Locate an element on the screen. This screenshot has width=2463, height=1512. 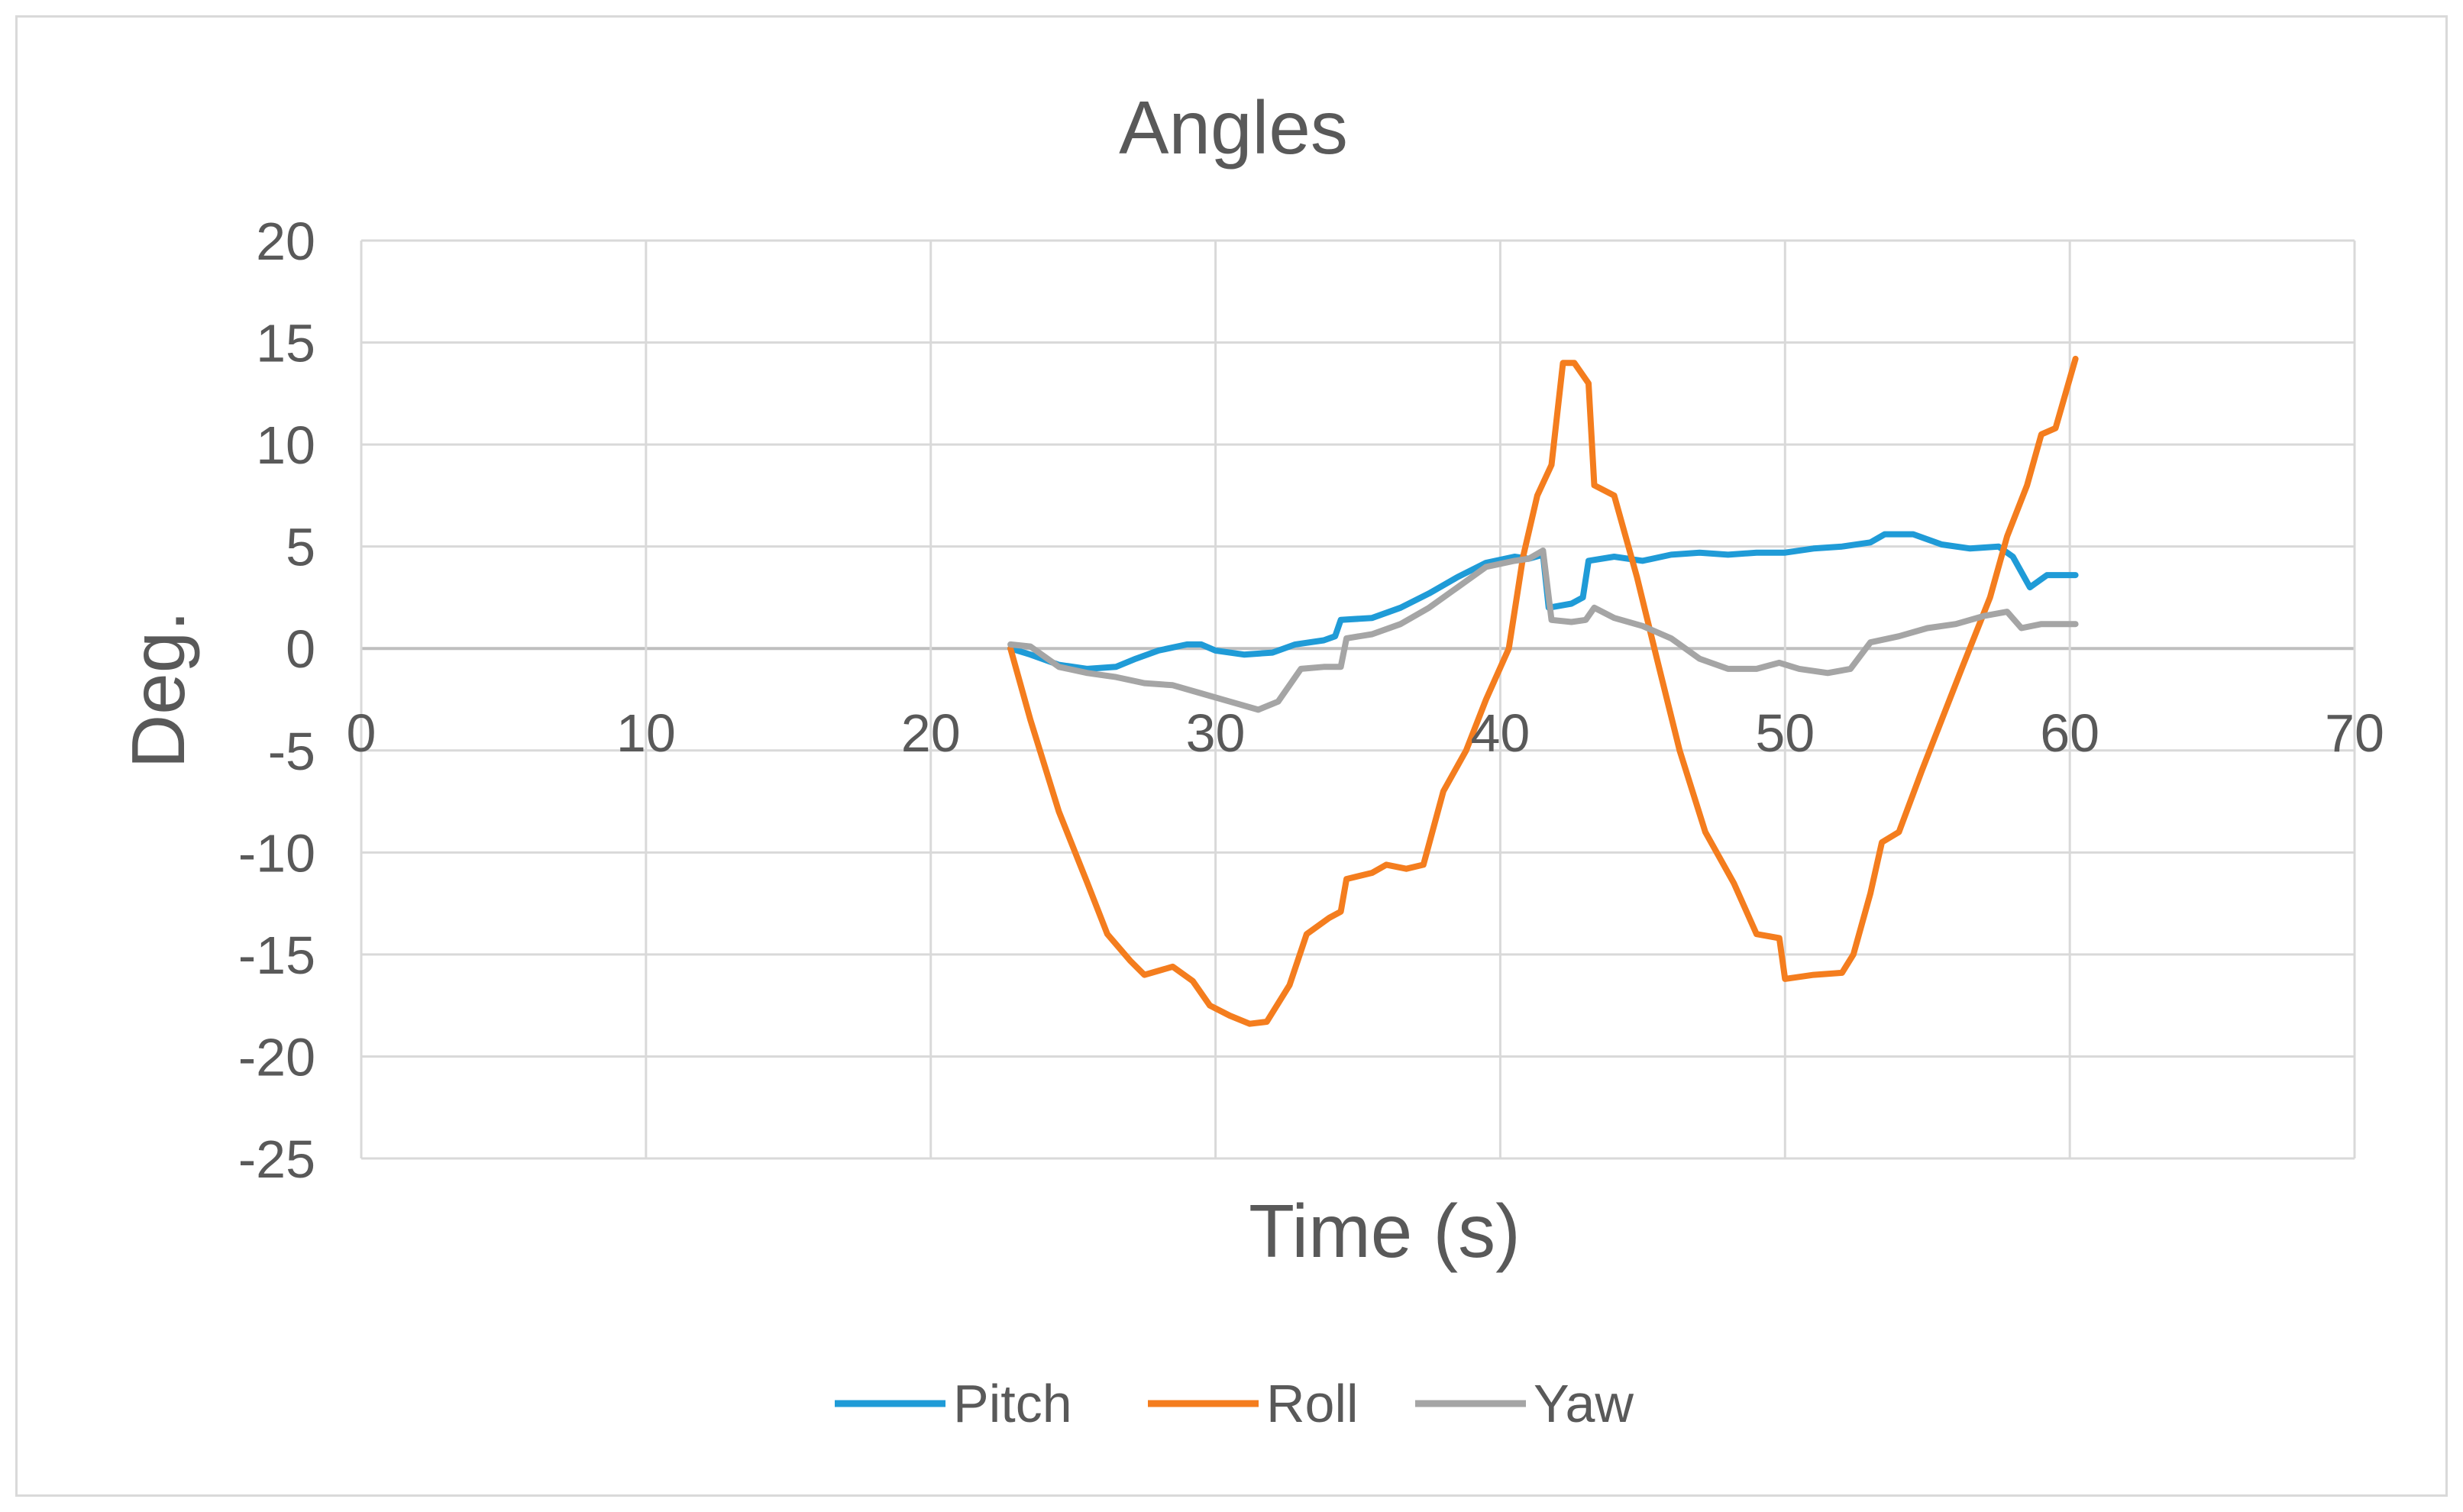
y-tick-label: 15 is located at coordinates (285, 343).